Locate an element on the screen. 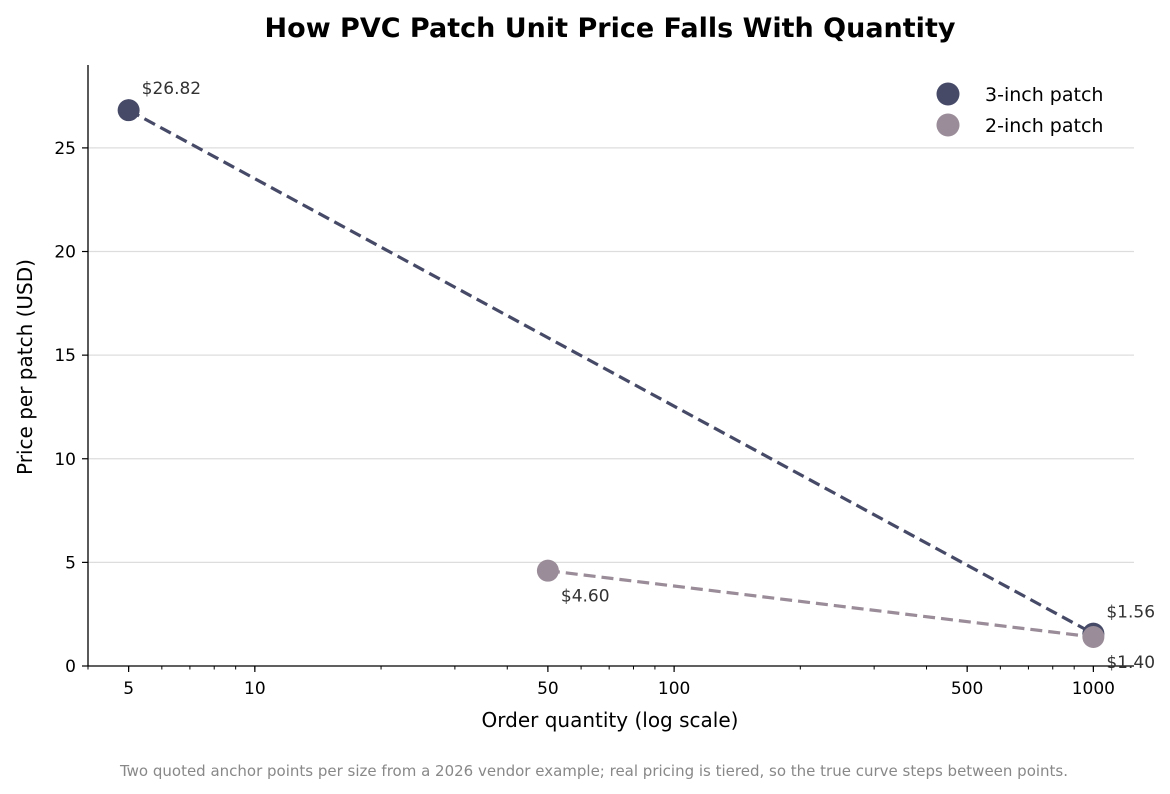  legend: 3-inch patch 2-inch patch is located at coordinates (1019, 109).